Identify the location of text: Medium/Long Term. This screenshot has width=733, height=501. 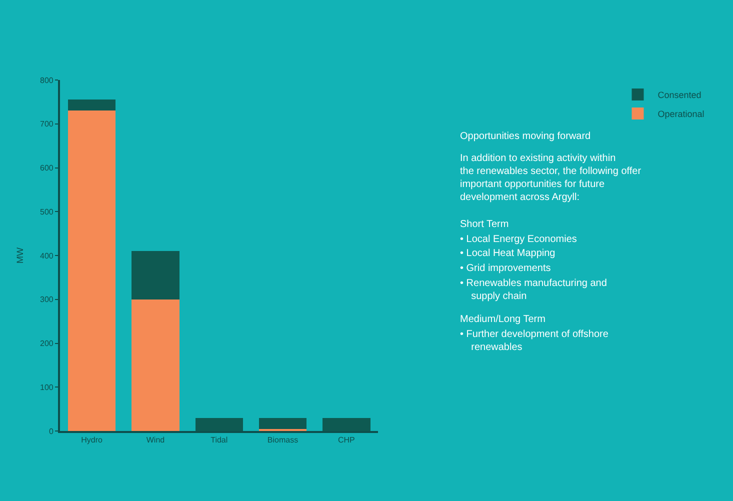
(503, 319).